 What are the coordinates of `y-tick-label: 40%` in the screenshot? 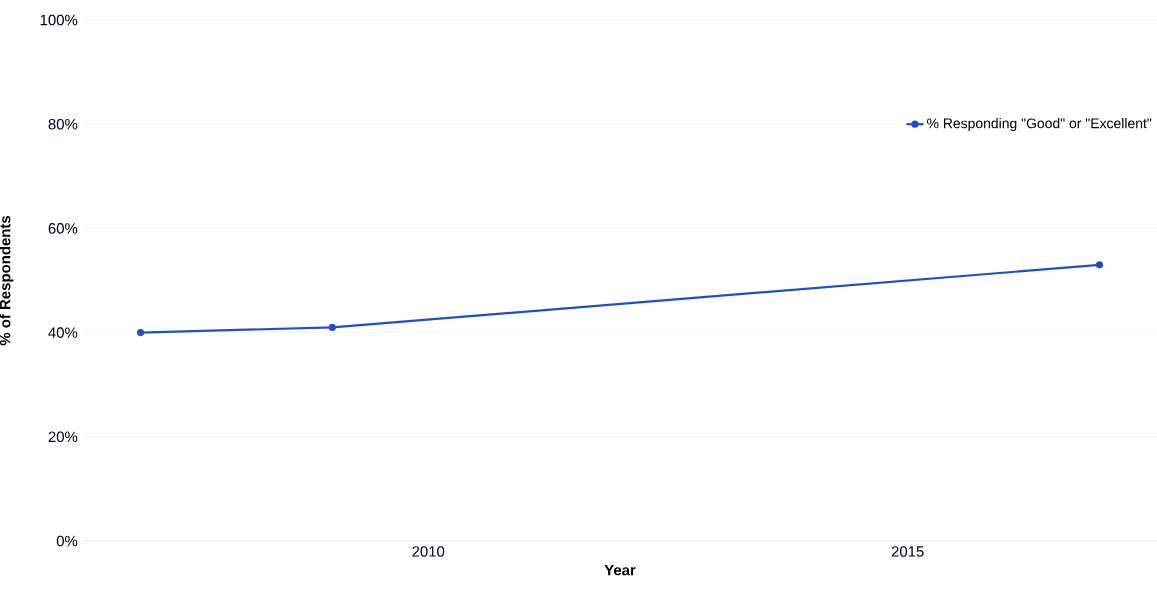 It's located at (63, 332).